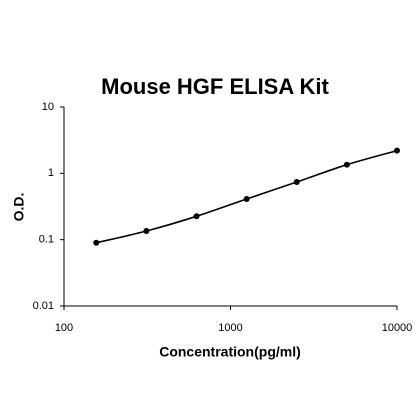  Describe the element at coordinates (215, 86) in the screenshot. I see `chart-title: Mouse HGF ELISA Kit` at that location.